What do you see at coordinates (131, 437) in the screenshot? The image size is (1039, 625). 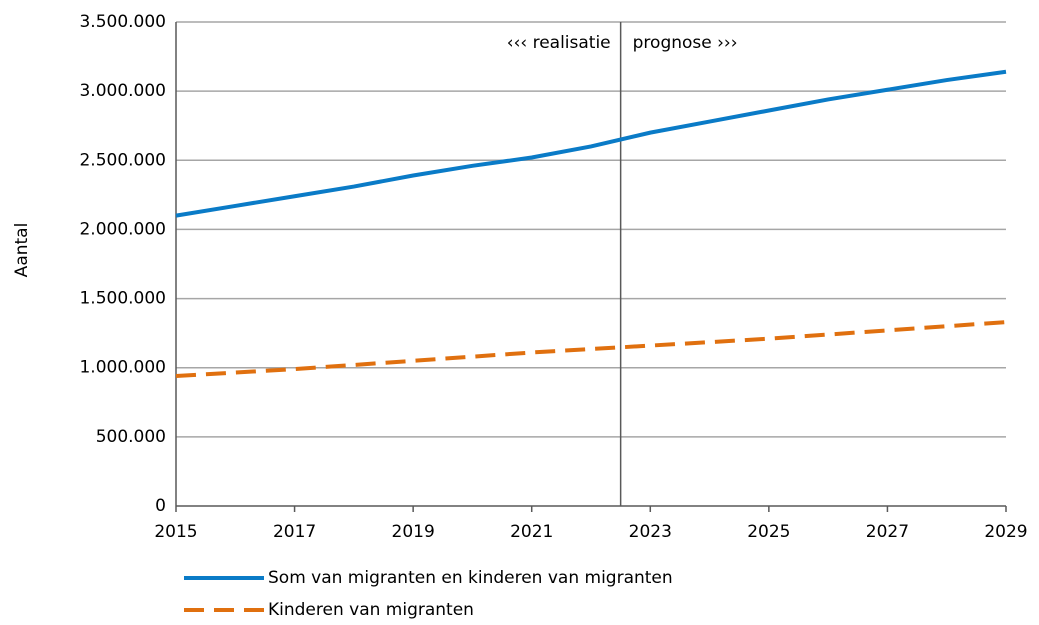 I see `y-tick-label: 500.000` at bounding box center [131, 437].